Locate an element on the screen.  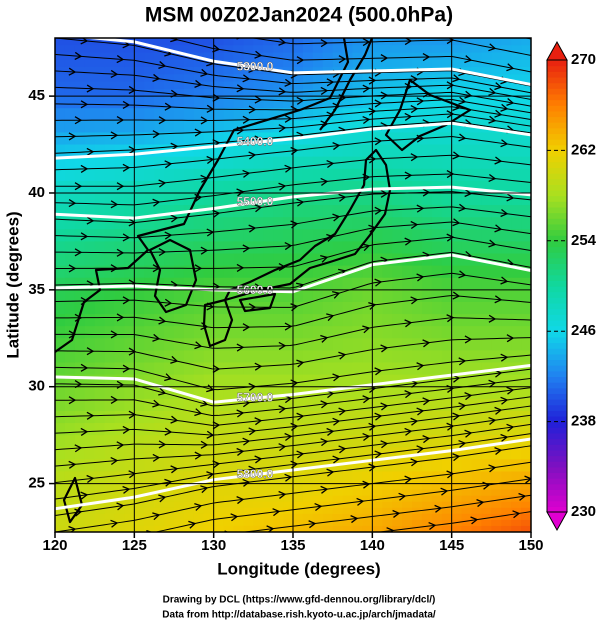
y-tick-label: 45 is located at coordinates (36, 95).